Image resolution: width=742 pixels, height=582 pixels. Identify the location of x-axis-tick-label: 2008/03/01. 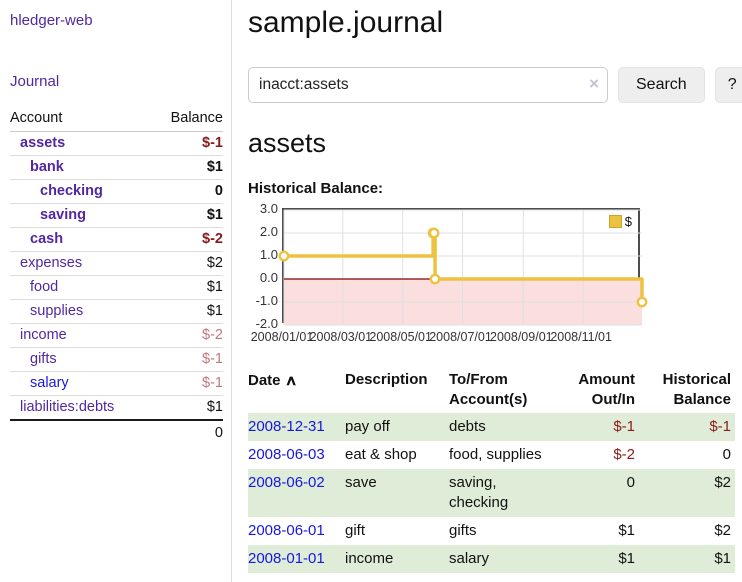
(341, 337).